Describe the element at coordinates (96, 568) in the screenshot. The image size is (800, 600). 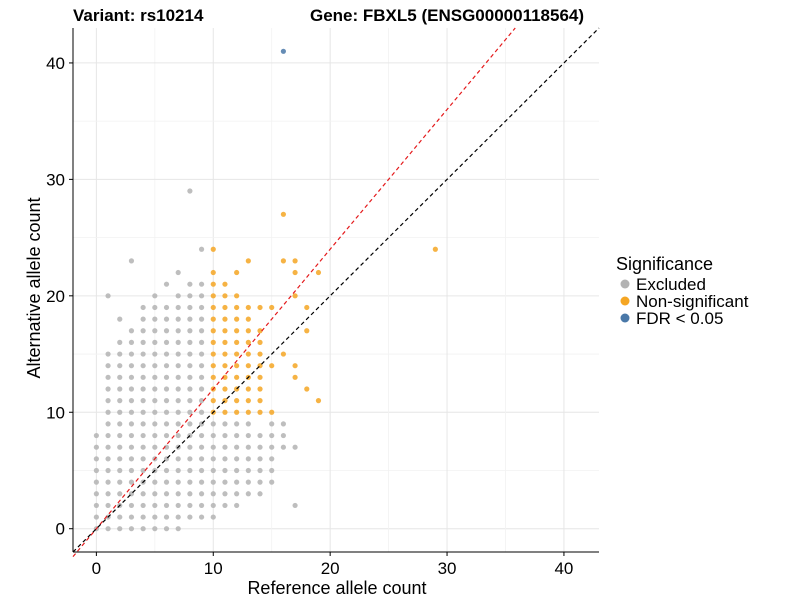
I see `x-tick-label: 0` at that location.